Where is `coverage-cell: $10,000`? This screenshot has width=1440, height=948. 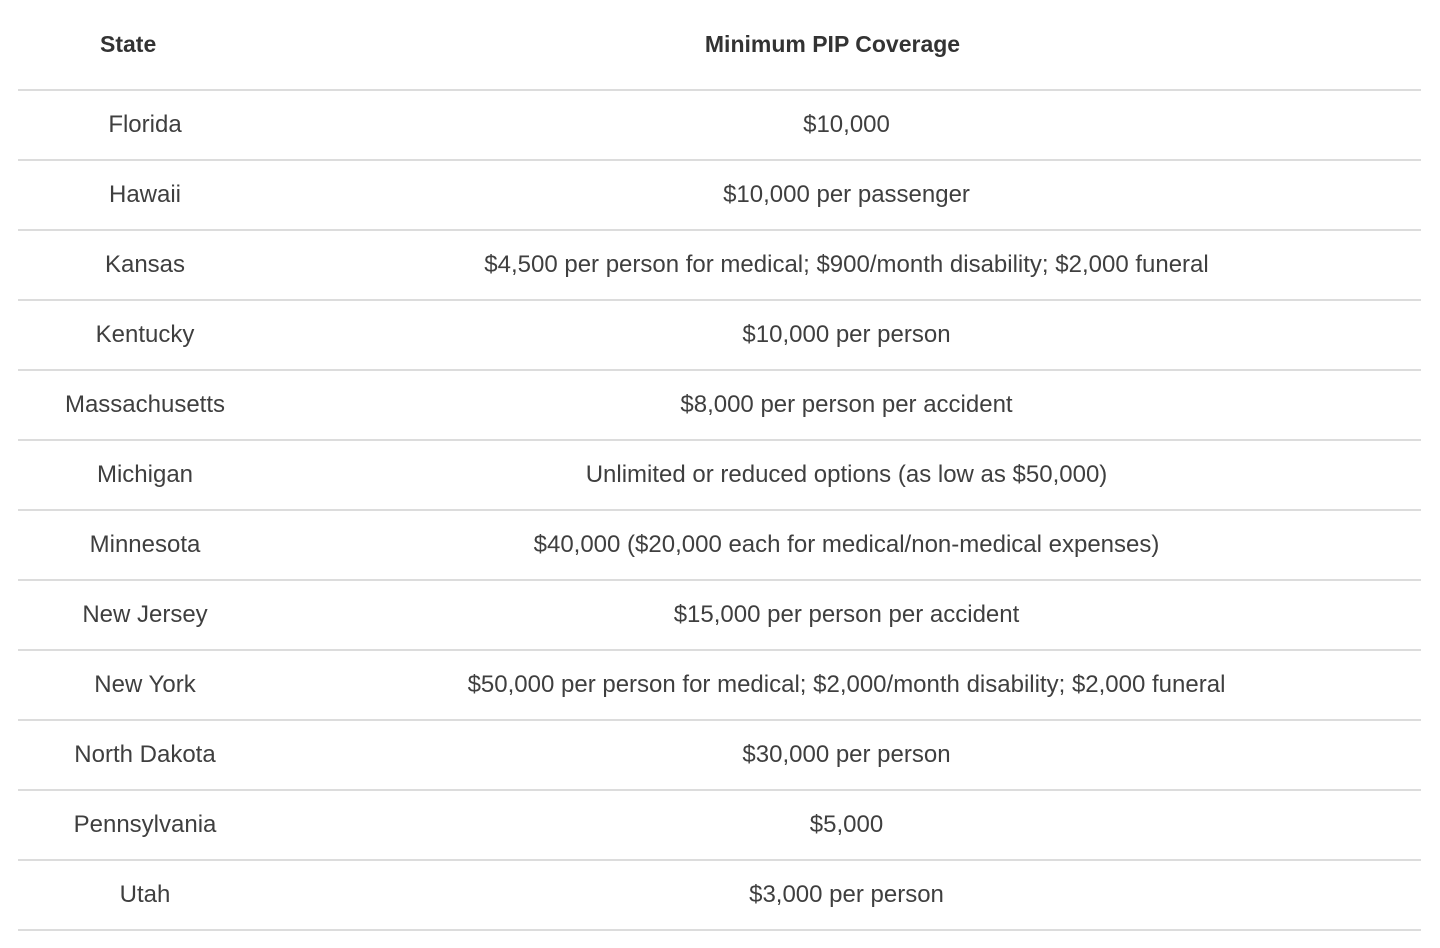
coverage-cell: $10,000 is located at coordinates (846, 125).